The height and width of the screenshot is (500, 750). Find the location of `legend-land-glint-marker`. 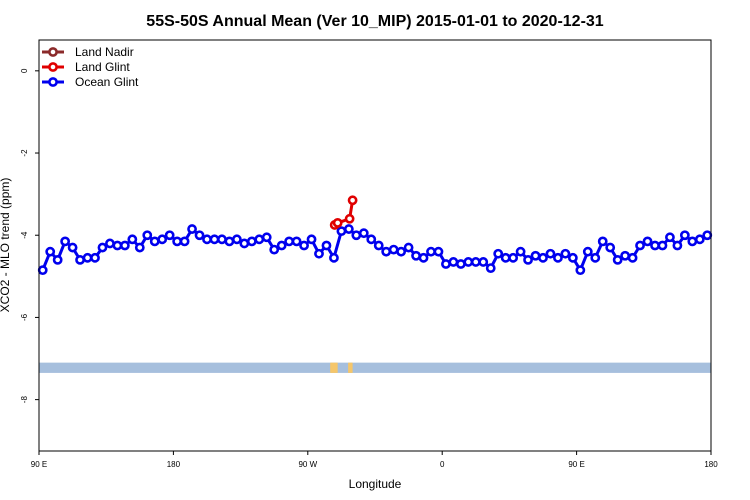

legend-land-glint-marker is located at coordinates (53, 67).